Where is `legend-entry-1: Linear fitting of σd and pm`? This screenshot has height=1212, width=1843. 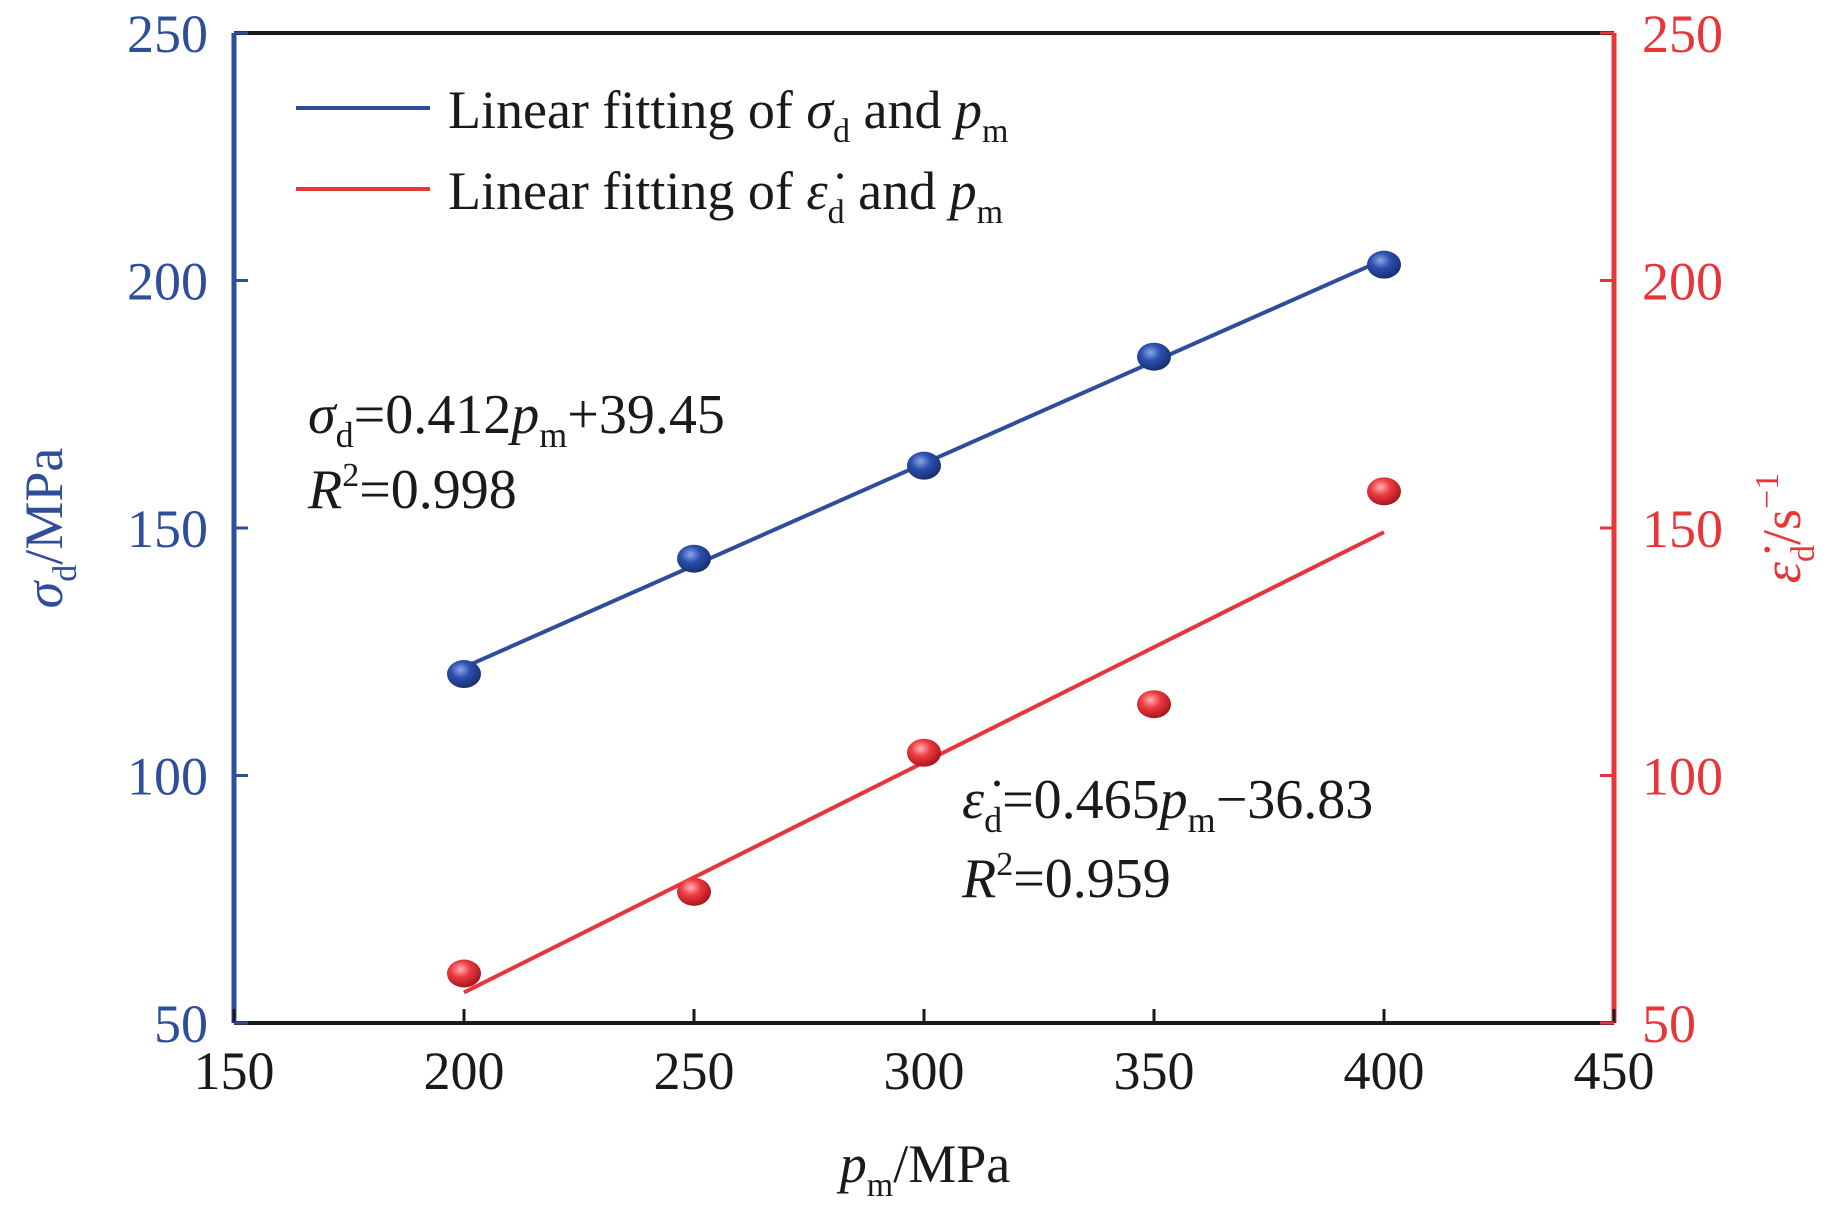
legend-entry-1: Linear fitting of σd and pm is located at coordinates (728, 115).